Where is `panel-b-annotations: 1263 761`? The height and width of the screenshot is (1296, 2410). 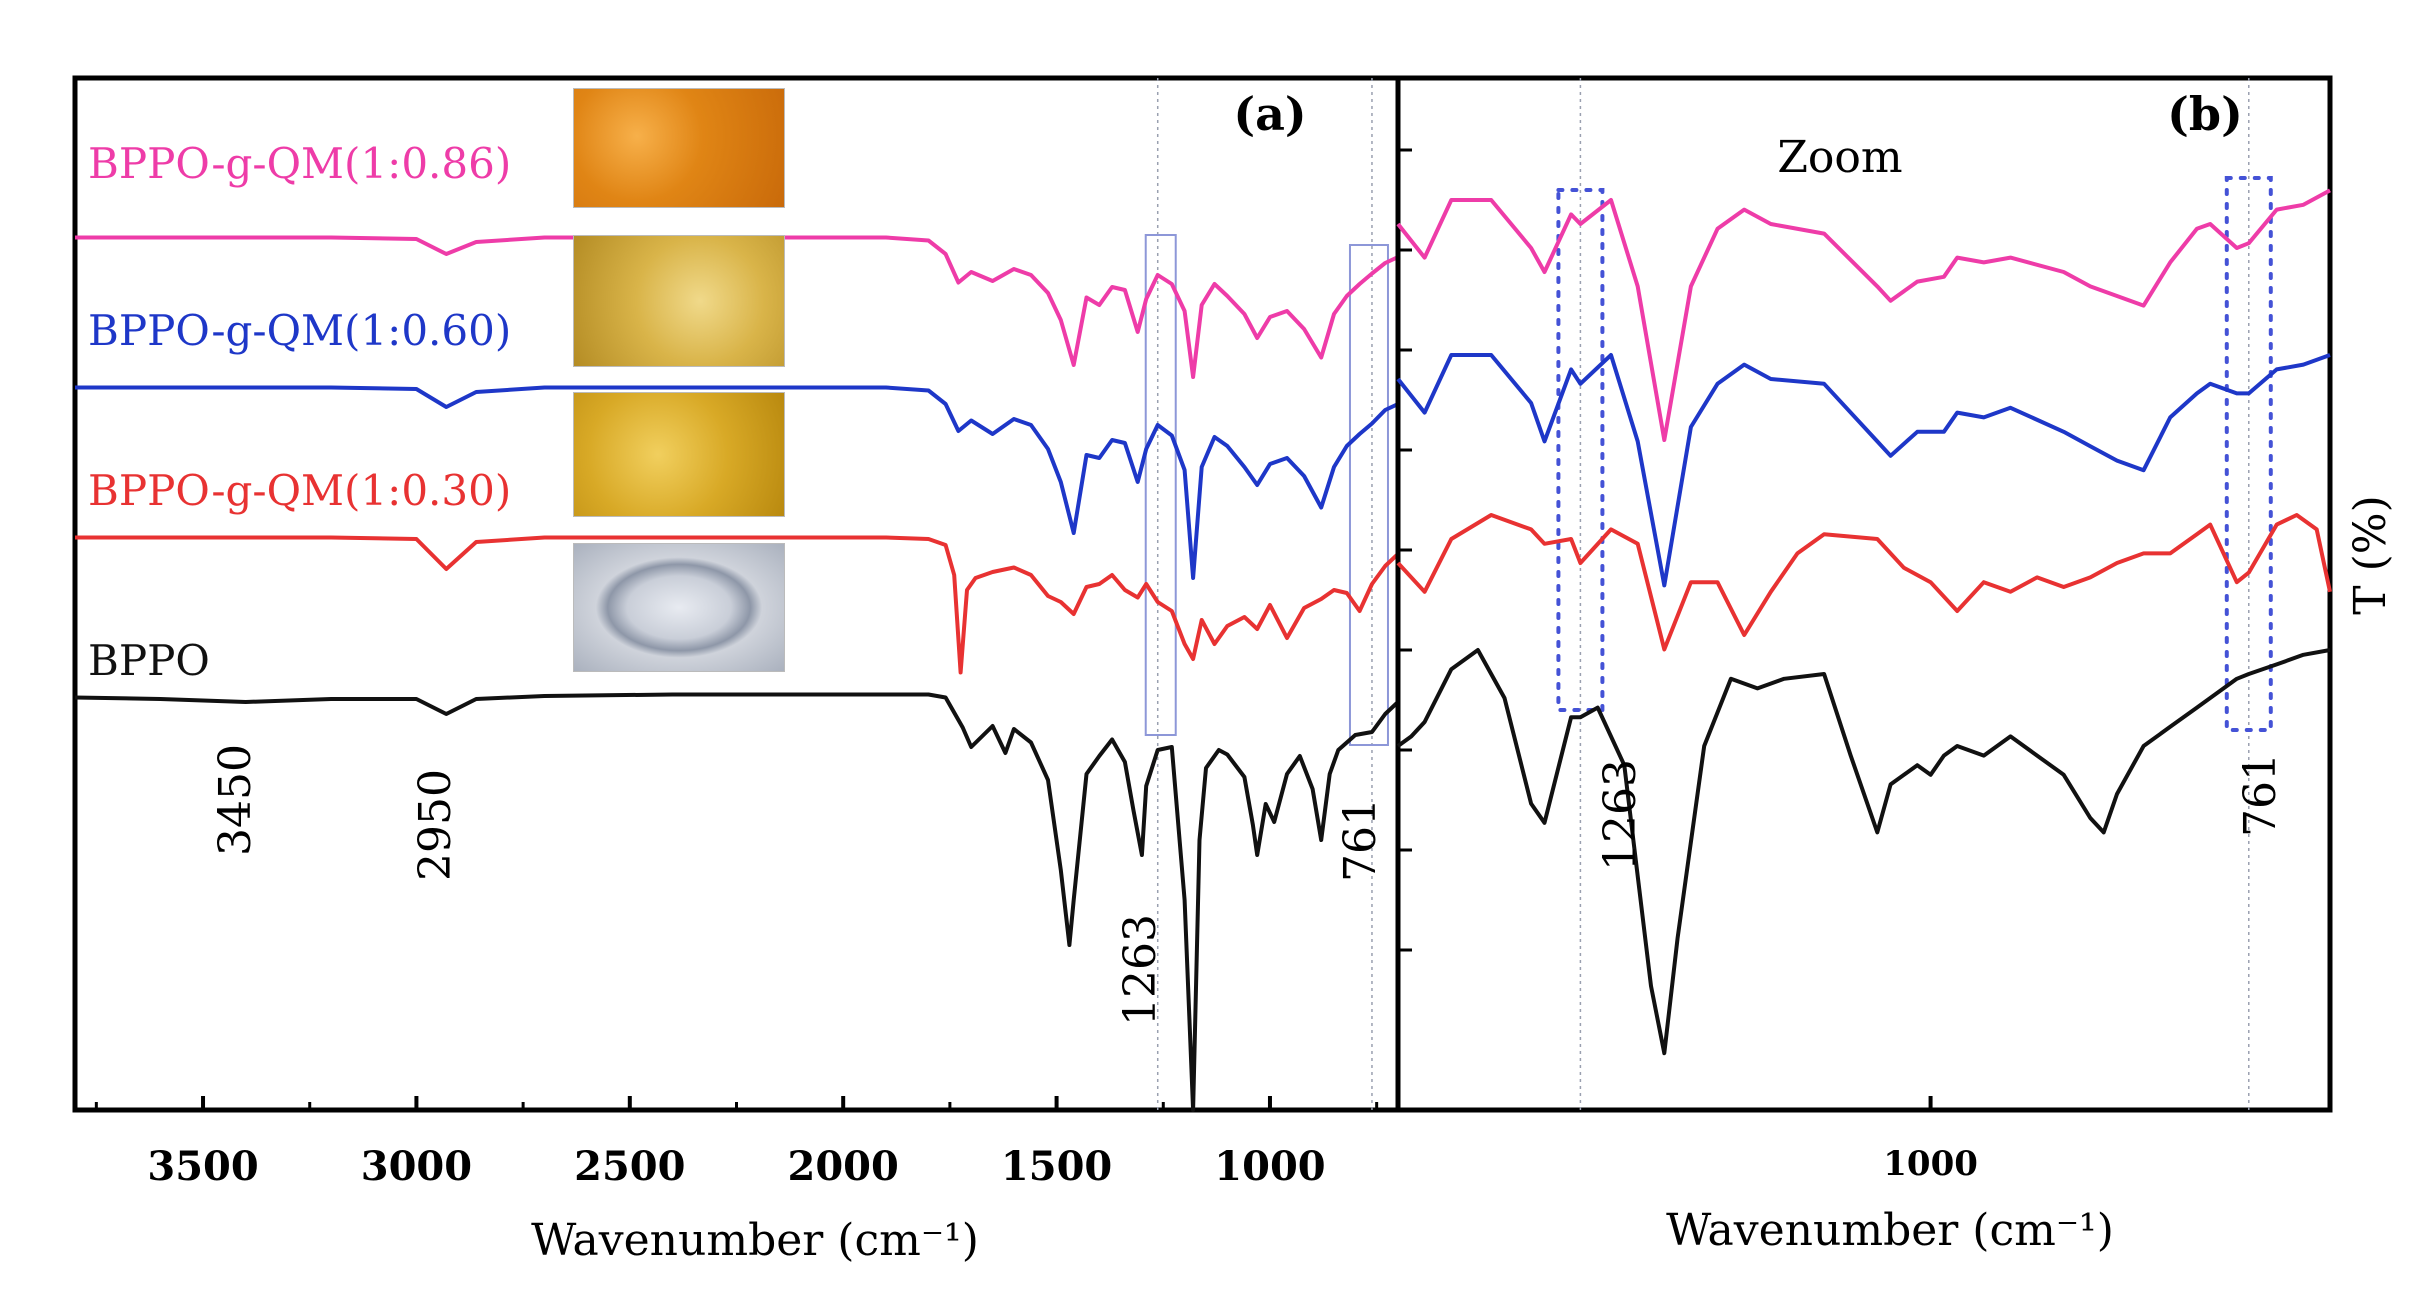 panel-b-annotations: 1263 761 is located at coordinates (1940, 812).